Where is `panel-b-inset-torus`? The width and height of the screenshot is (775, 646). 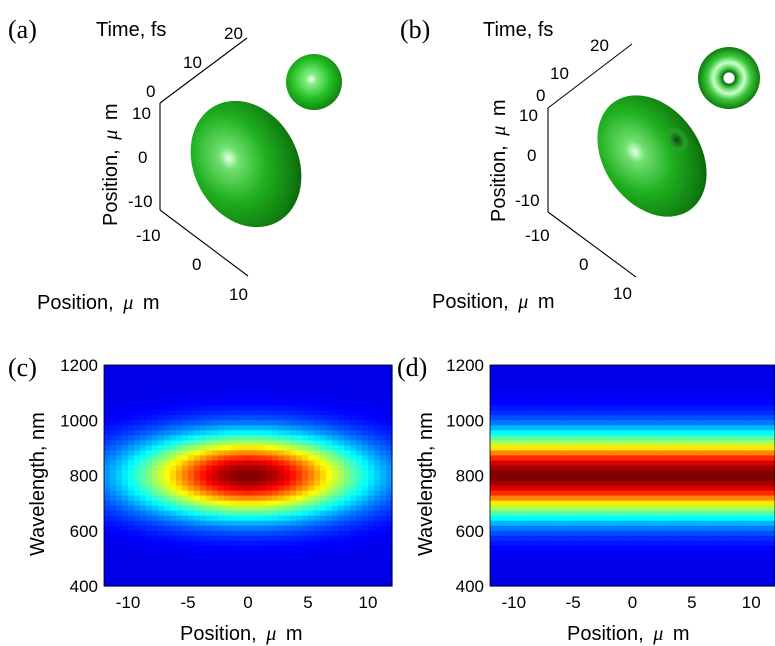 panel-b-inset-torus is located at coordinates (729, 78).